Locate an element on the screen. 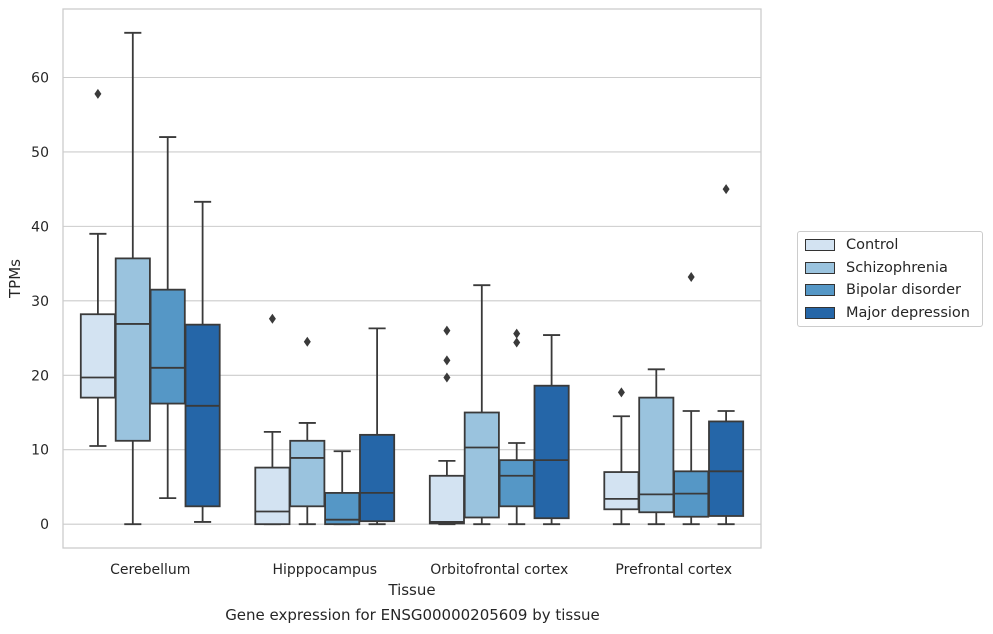  x-axis-label: Tissue is located at coordinates (411, 590).